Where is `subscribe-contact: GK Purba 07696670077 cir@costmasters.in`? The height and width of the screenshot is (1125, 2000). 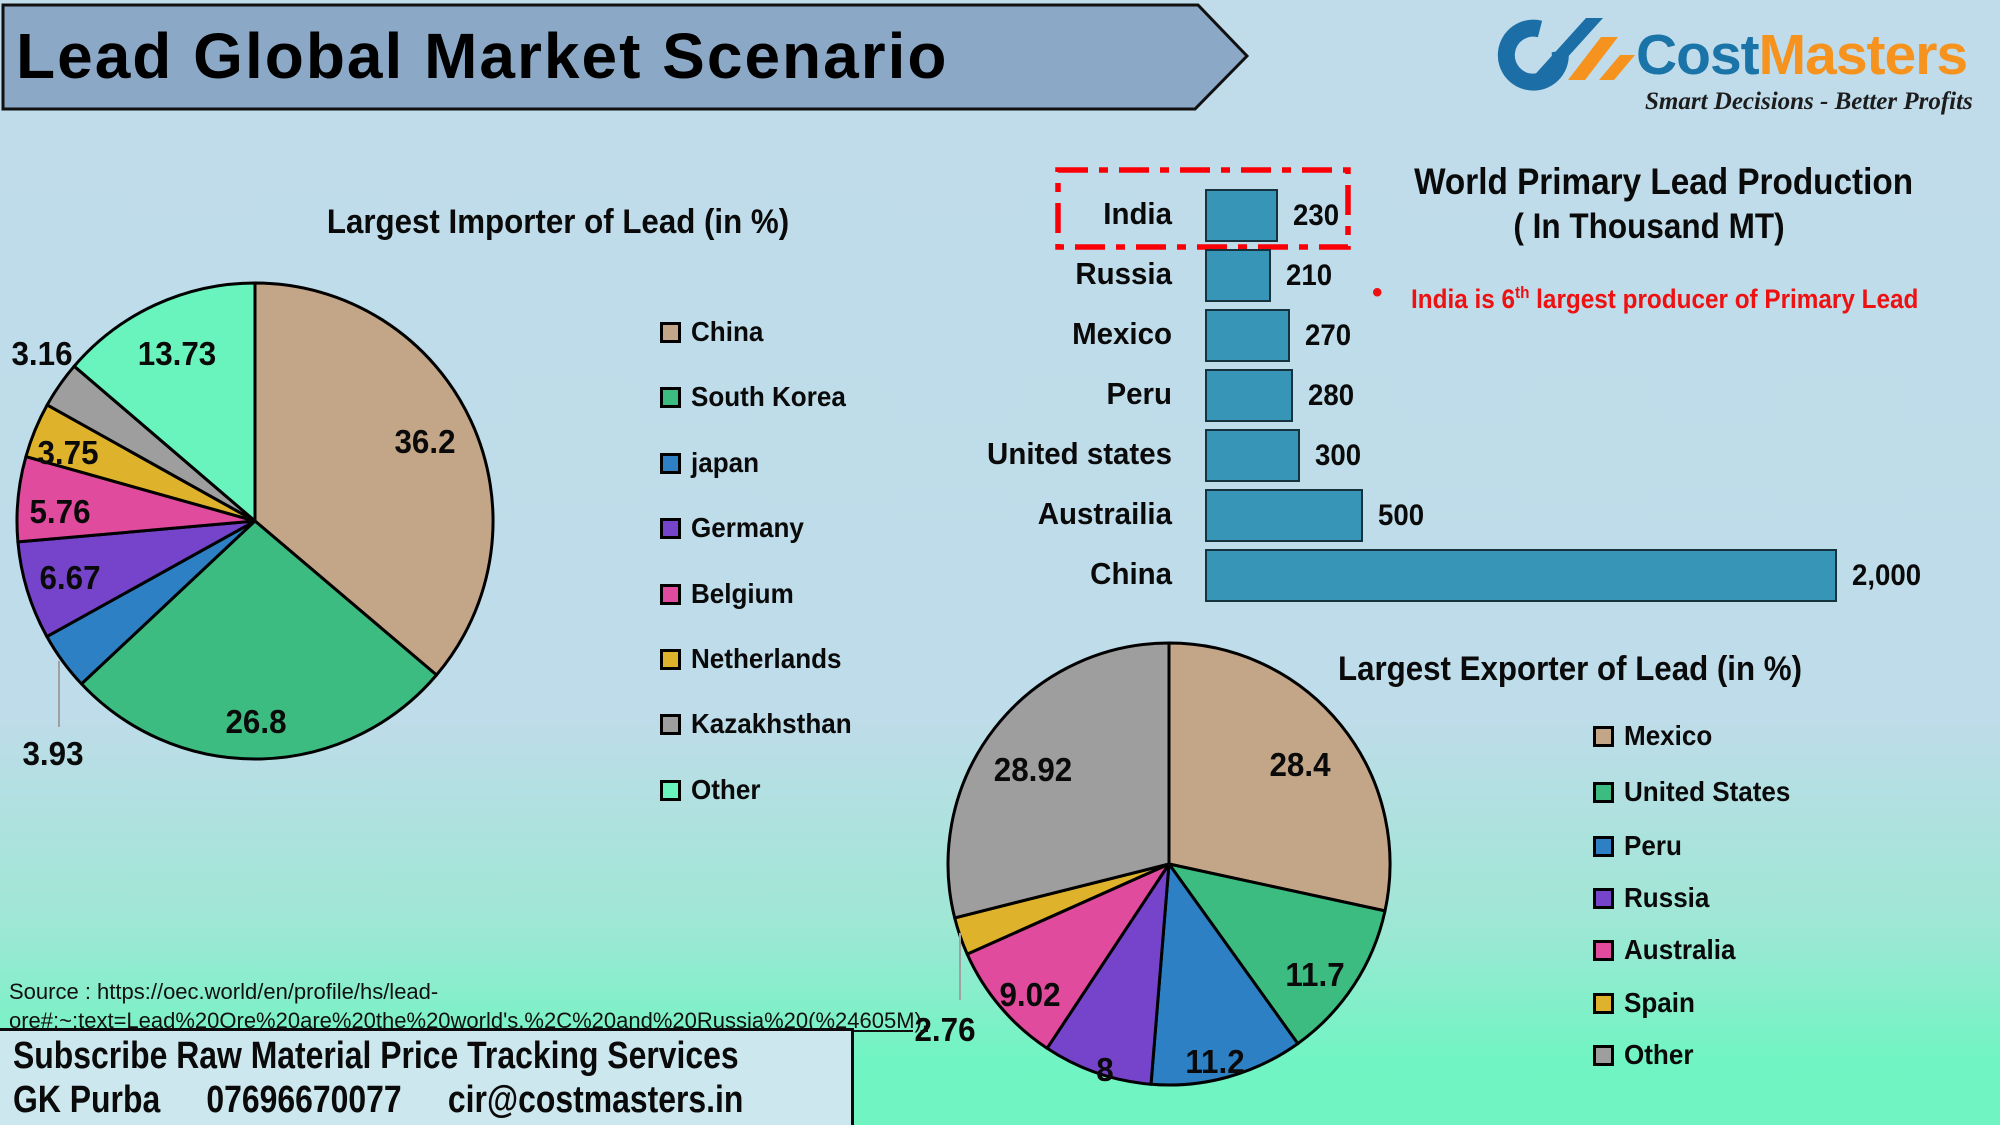 subscribe-contact: GK Purba 07696670077 cir@costmasters.in is located at coordinates (378, 1100).